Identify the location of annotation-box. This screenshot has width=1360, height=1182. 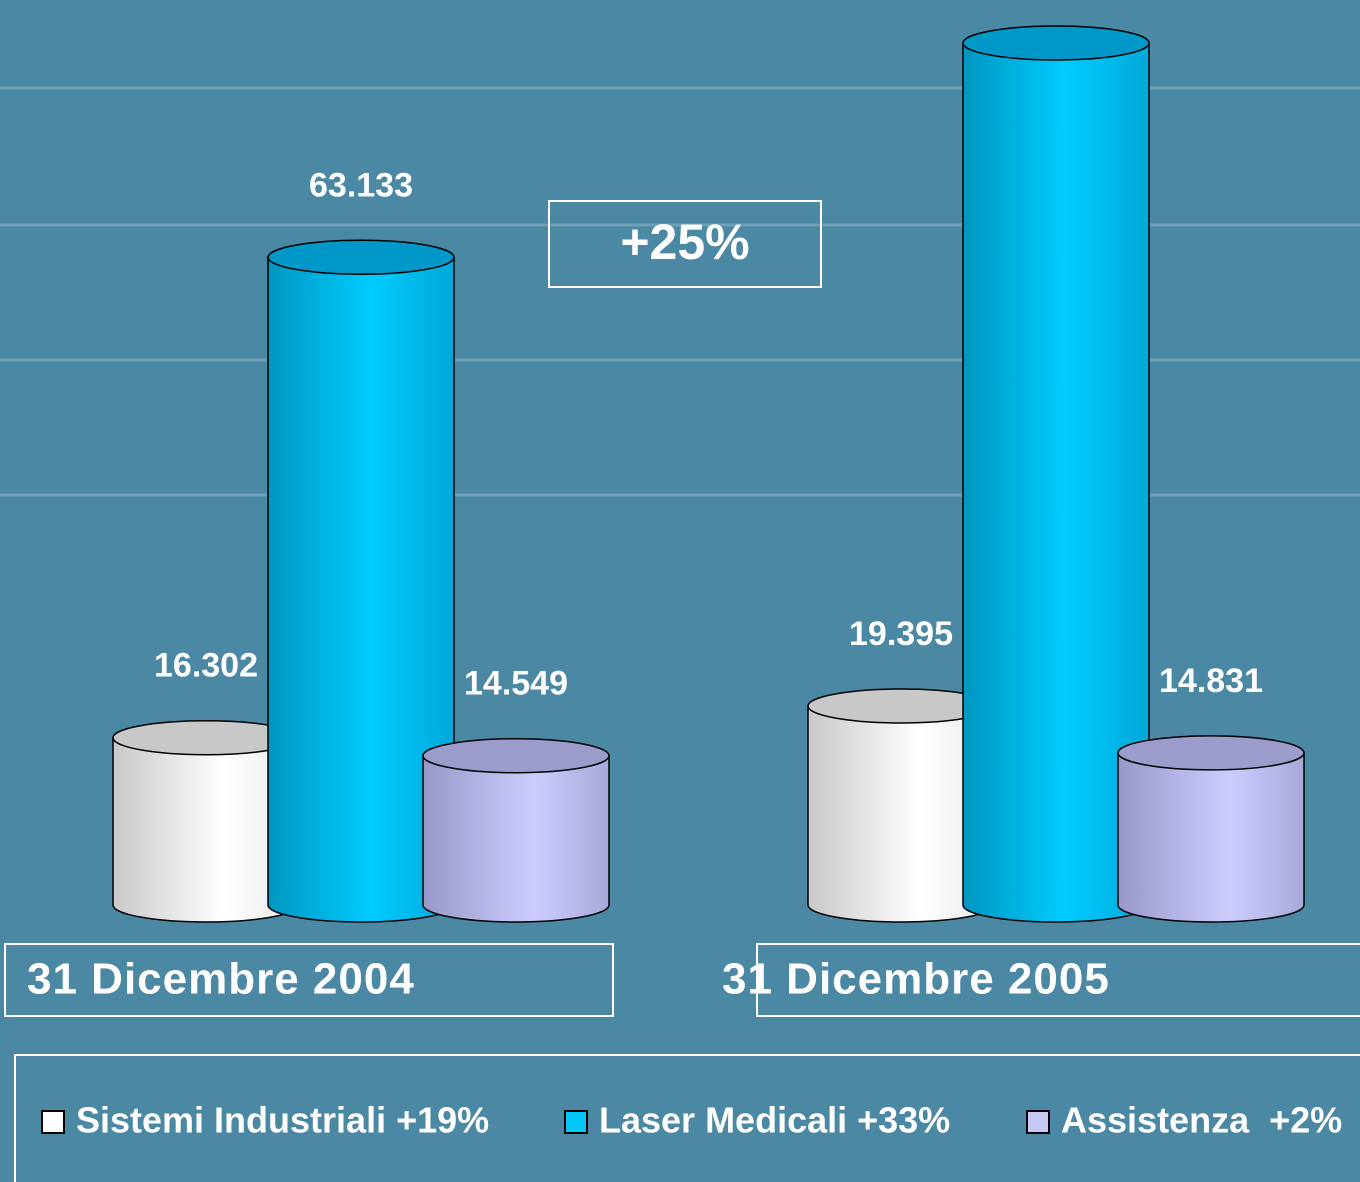
(685, 244).